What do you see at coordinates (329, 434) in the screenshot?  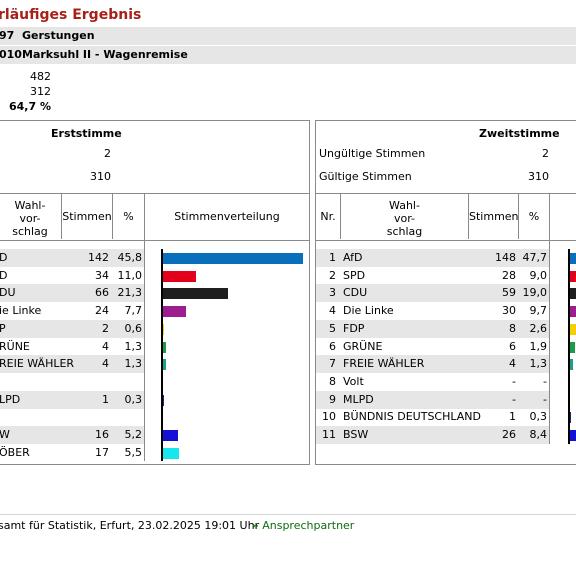 I see `zweit-nr: 11` at bounding box center [329, 434].